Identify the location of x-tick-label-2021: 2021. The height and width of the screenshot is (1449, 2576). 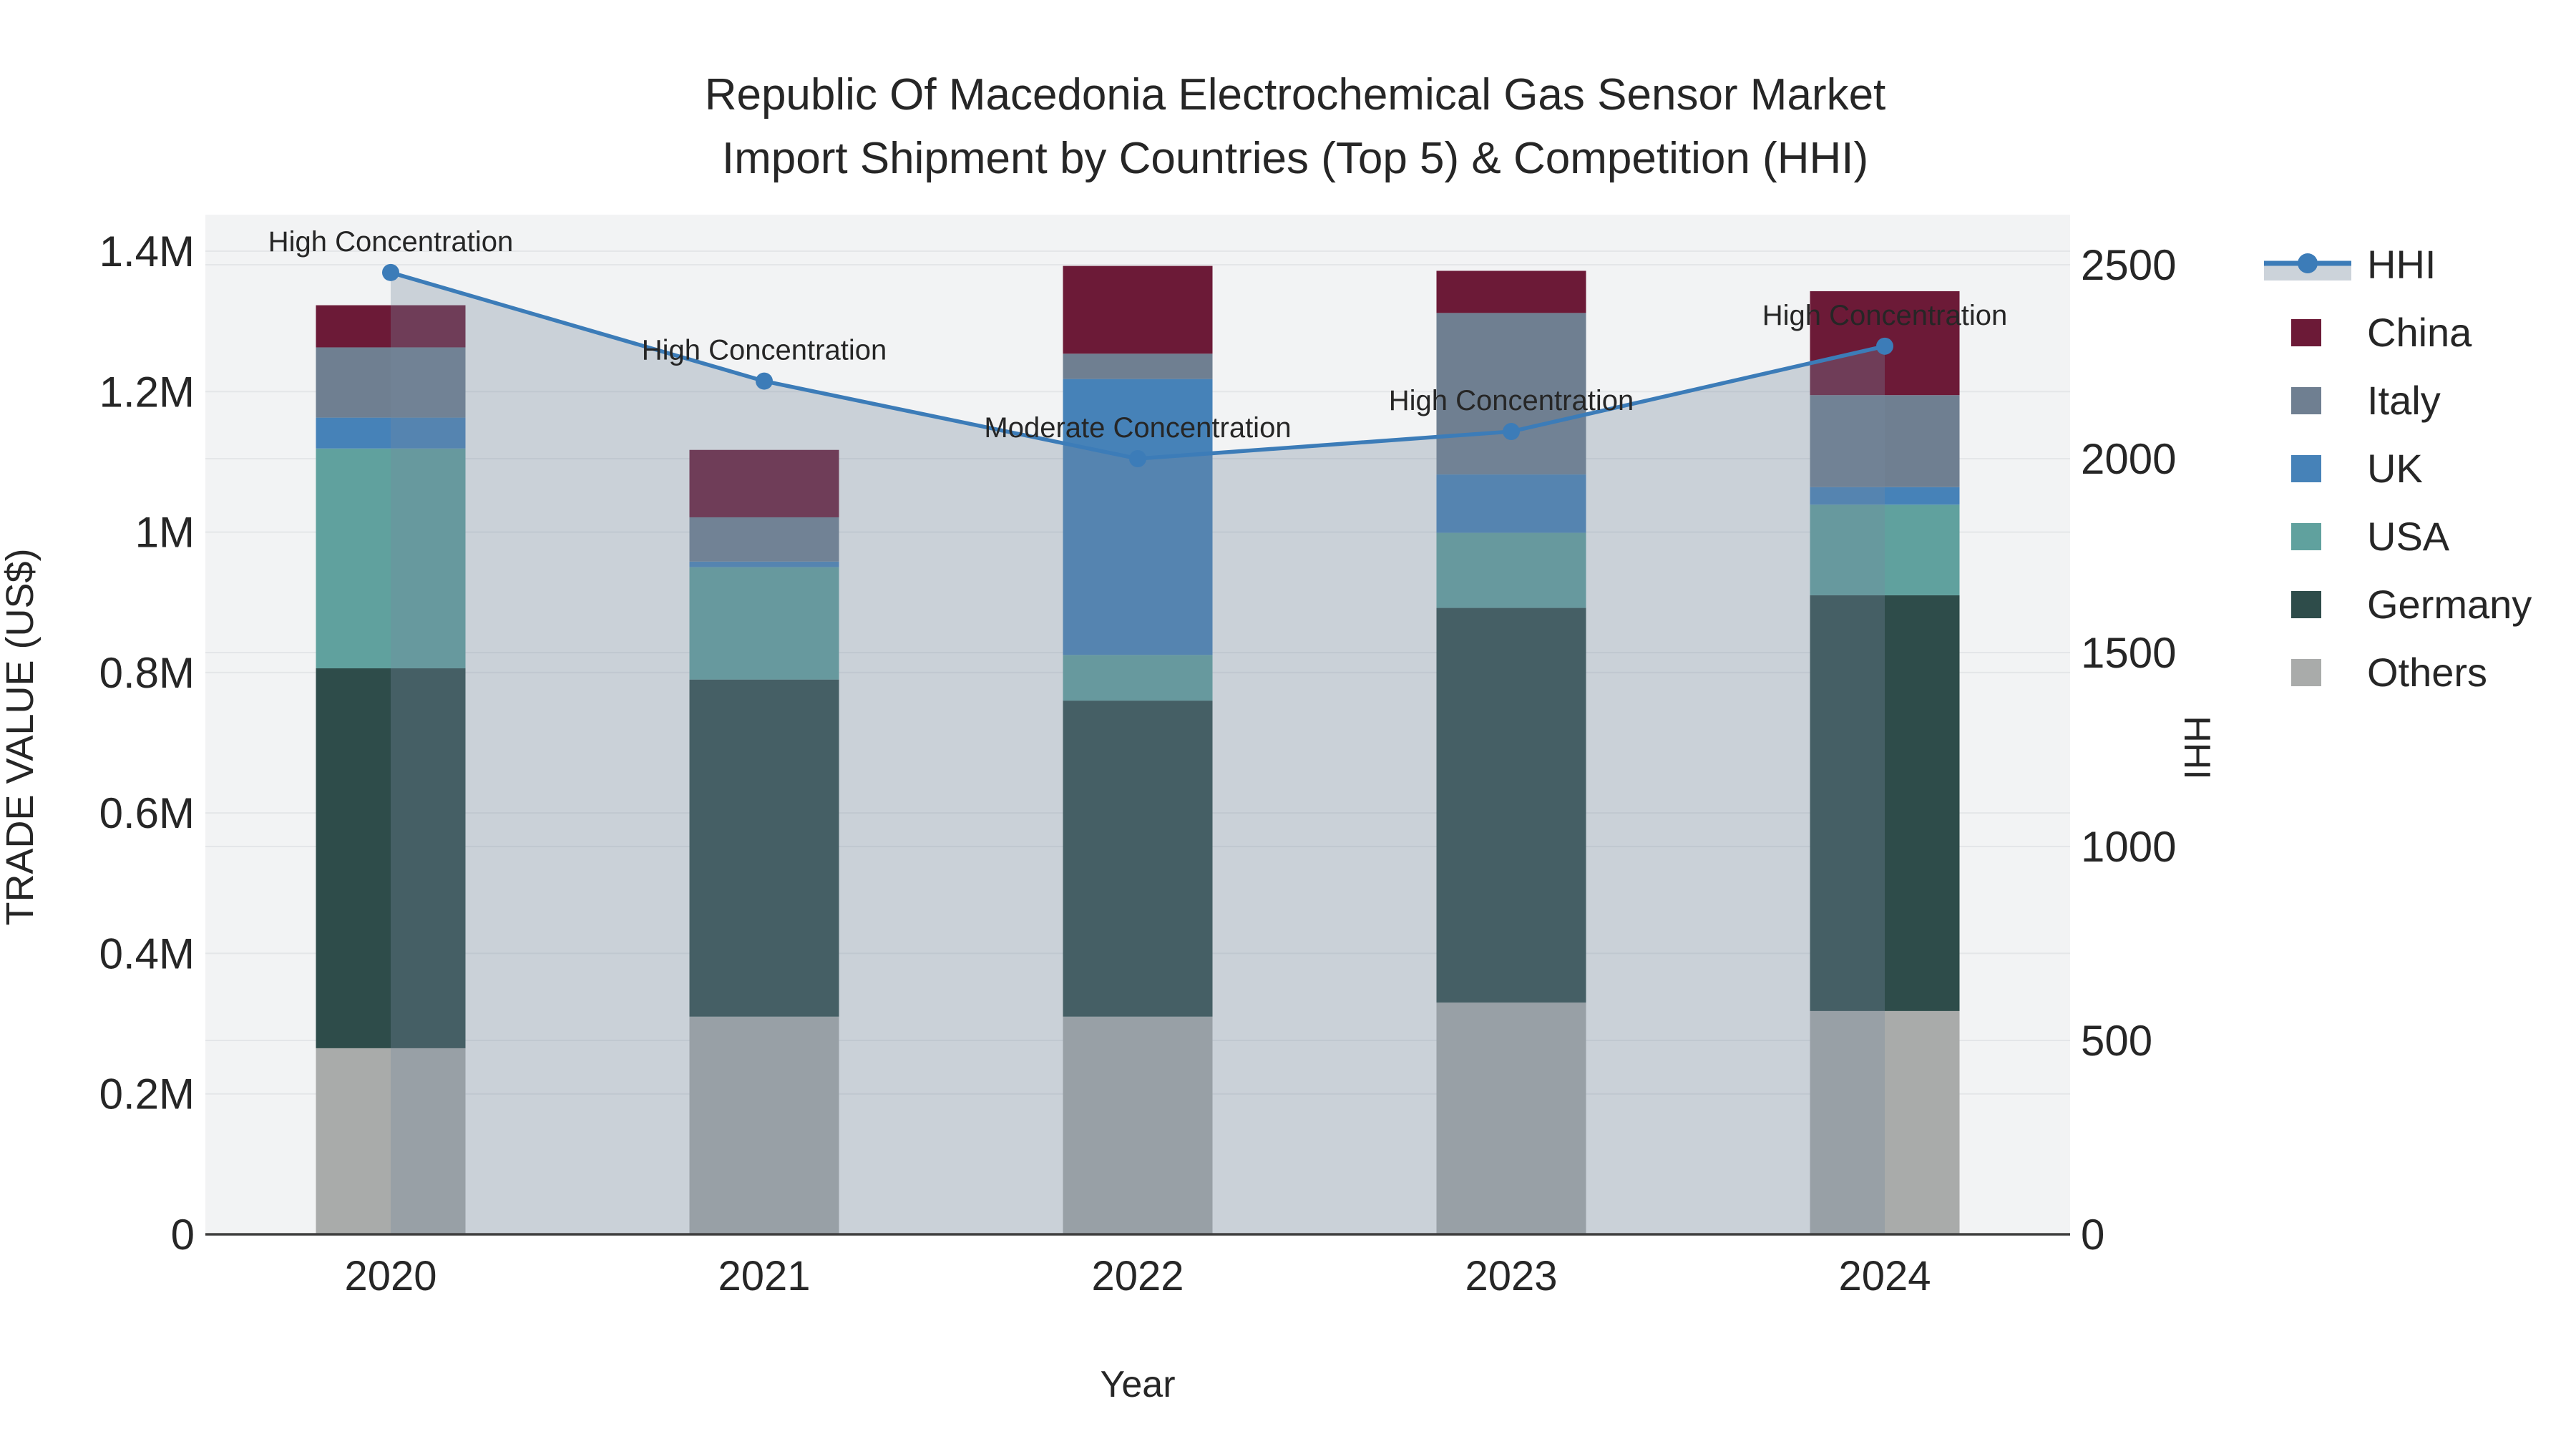
(764, 1276).